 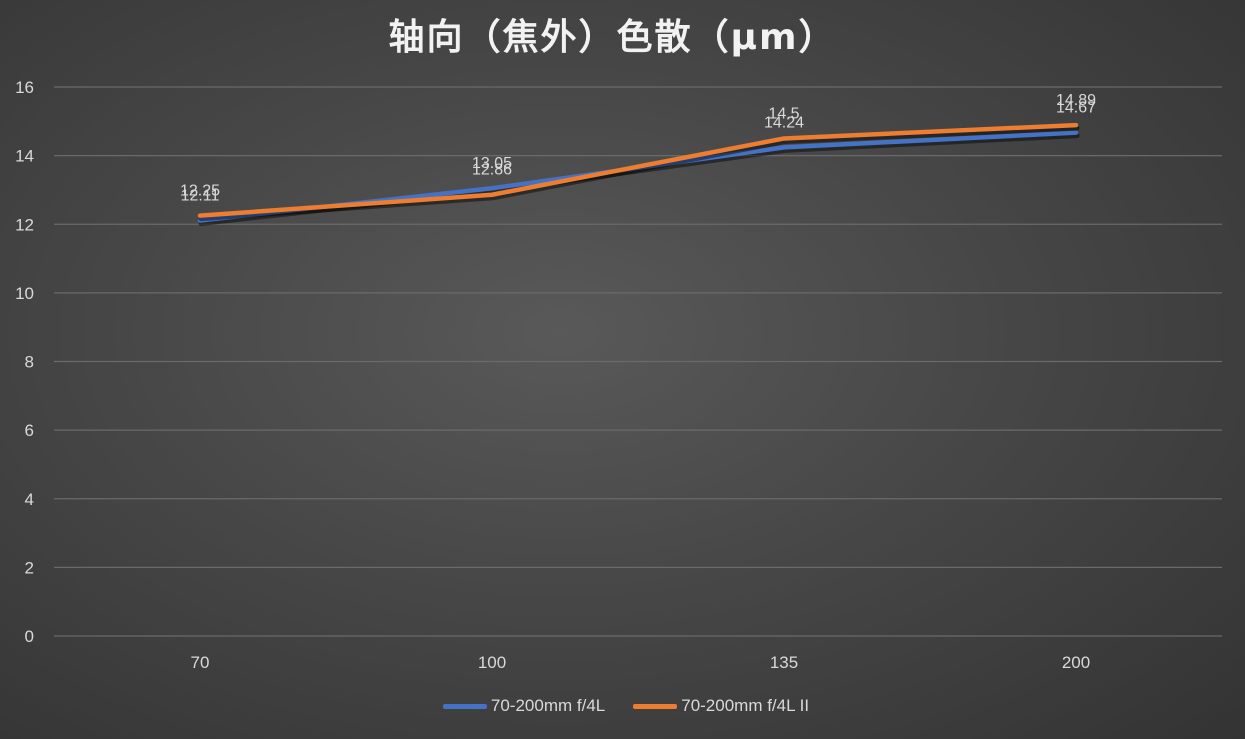 What do you see at coordinates (200, 195) in the screenshot?
I see `data-label: 12.11` at bounding box center [200, 195].